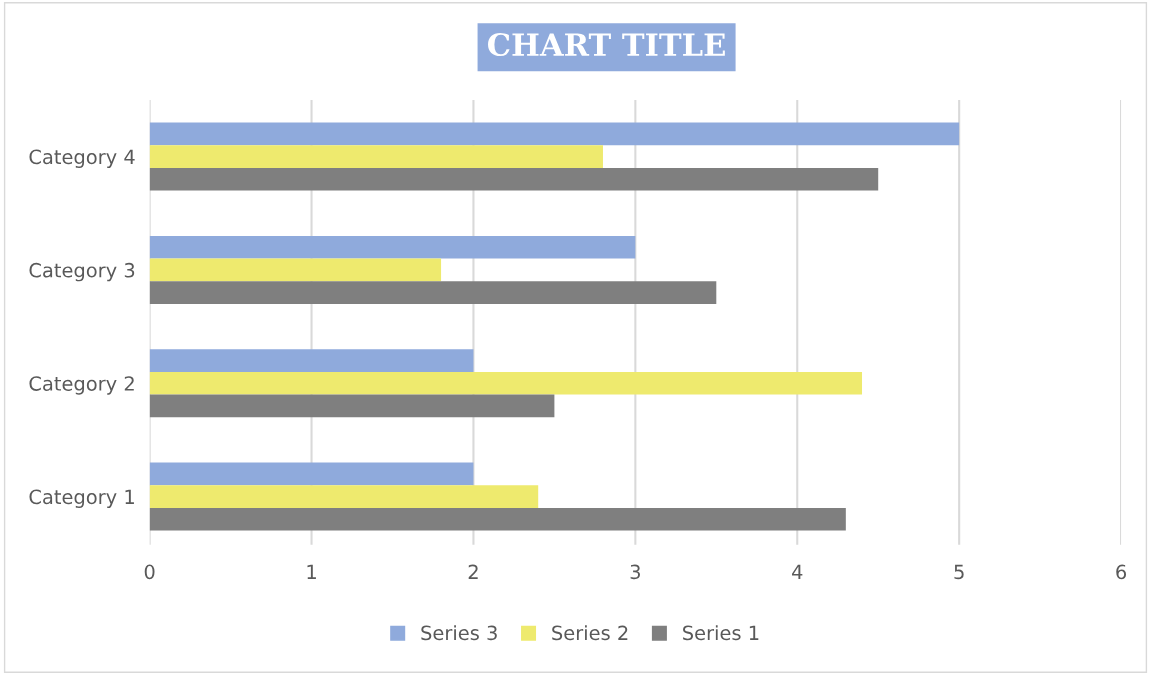  Describe the element at coordinates (82, 272) in the screenshot. I see `y-tick-label: Category 3` at that location.